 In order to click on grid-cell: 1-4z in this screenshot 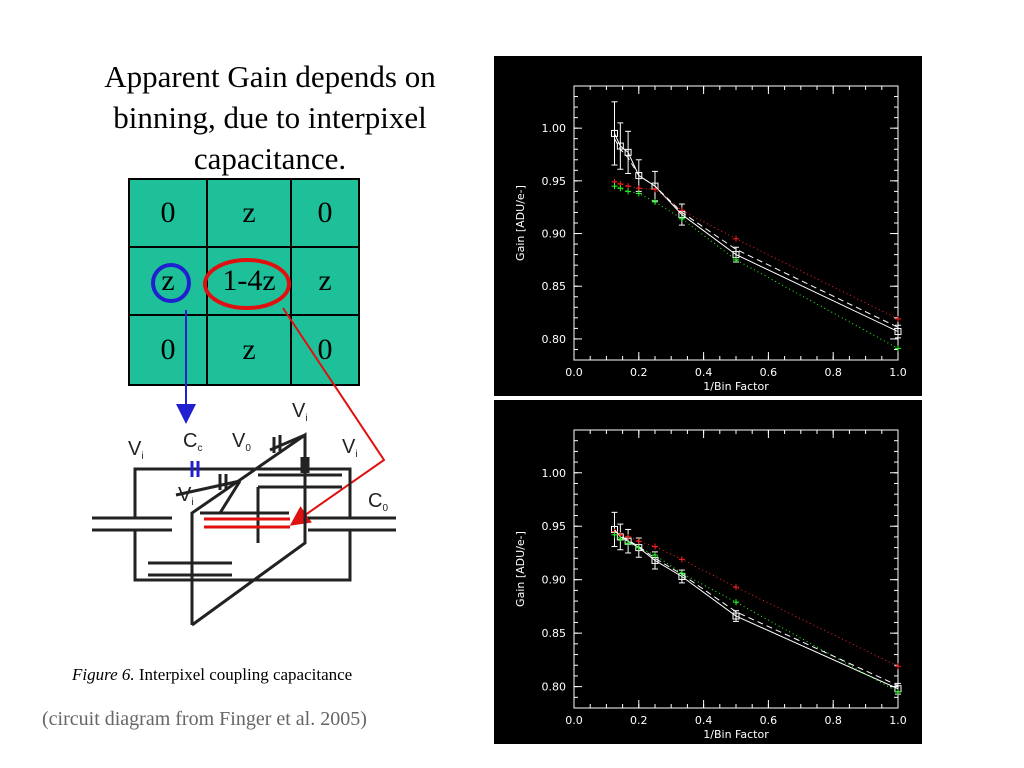, I will do `click(249, 281)`.